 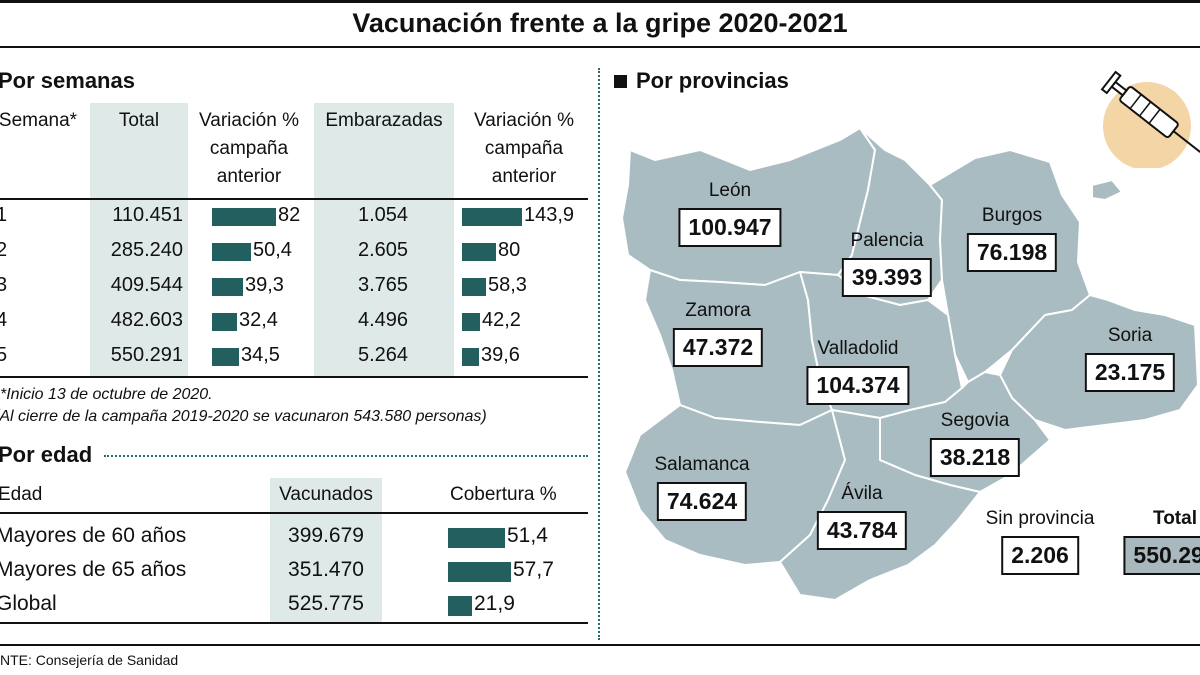 I want to click on bottom-rule, so click(x=600, y=645).